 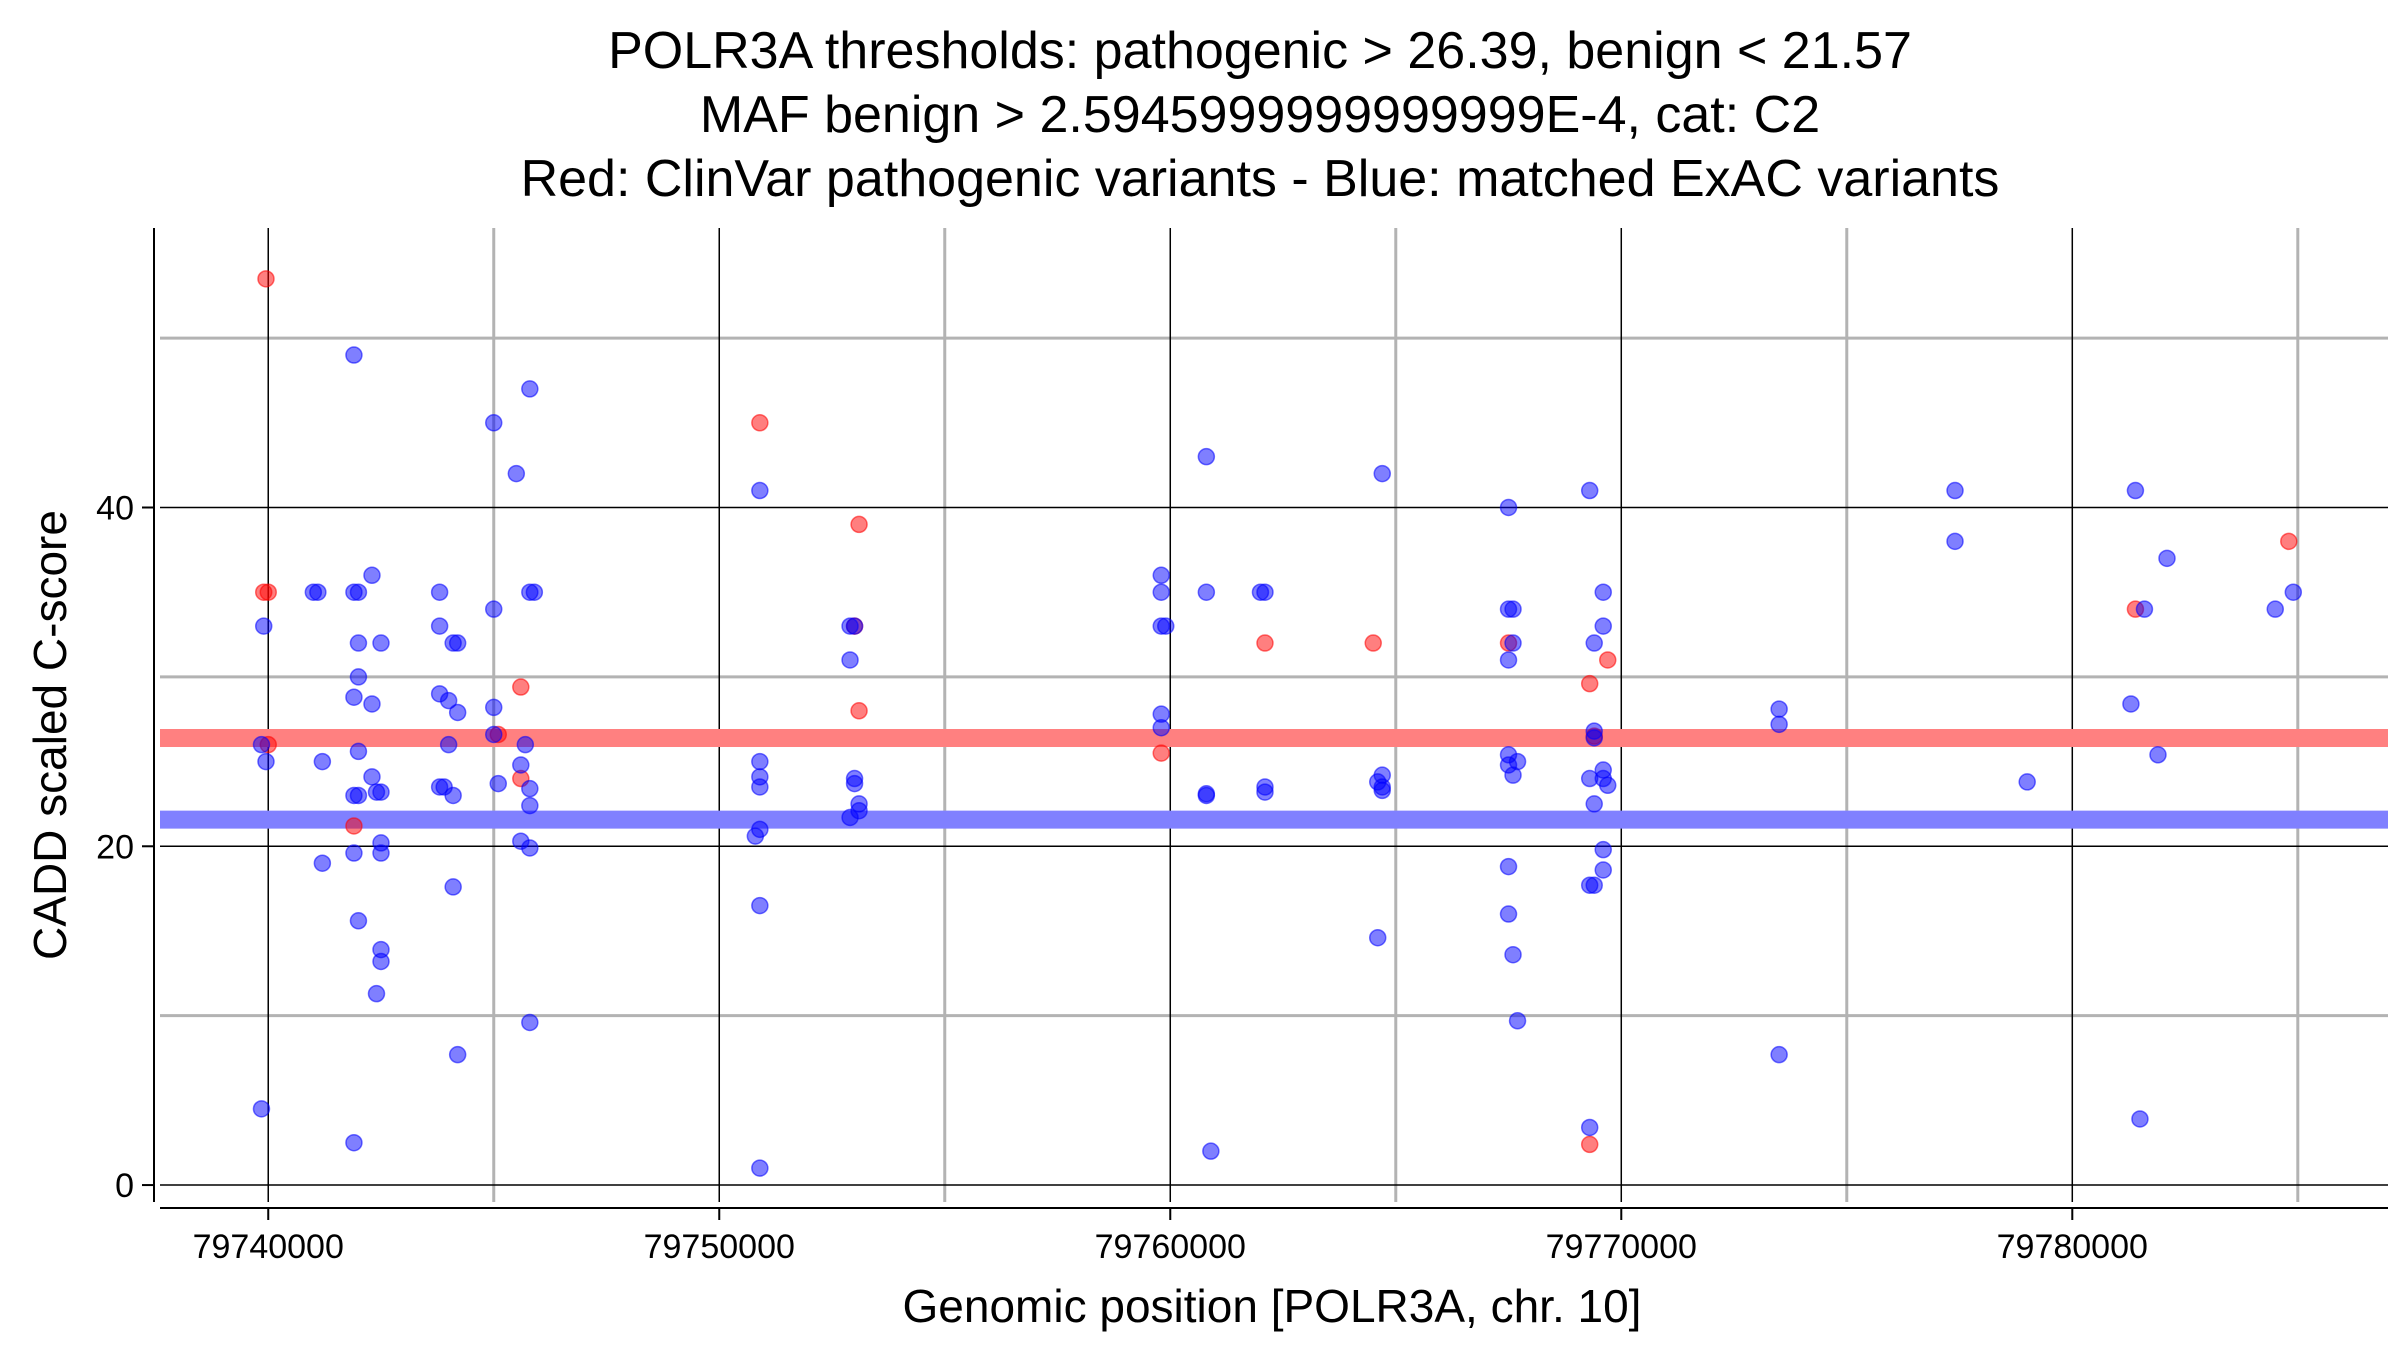 What do you see at coordinates (719, 1247) in the screenshot?
I see `x-tick-label: 79750000` at bounding box center [719, 1247].